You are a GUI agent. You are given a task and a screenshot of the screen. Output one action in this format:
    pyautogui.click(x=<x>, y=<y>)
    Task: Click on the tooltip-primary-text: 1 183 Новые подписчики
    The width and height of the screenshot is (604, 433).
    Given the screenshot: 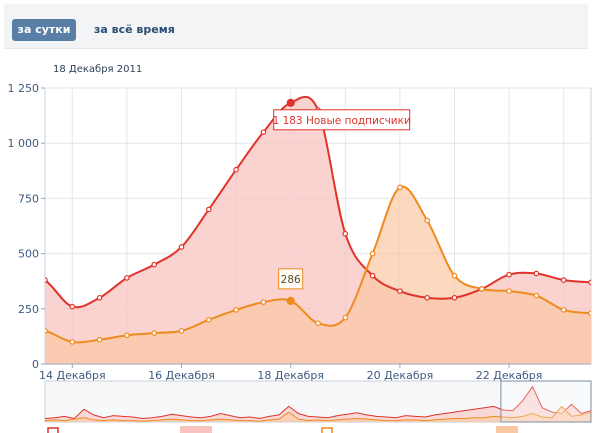 What is the action you would take?
    pyautogui.click(x=342, y=121)
    